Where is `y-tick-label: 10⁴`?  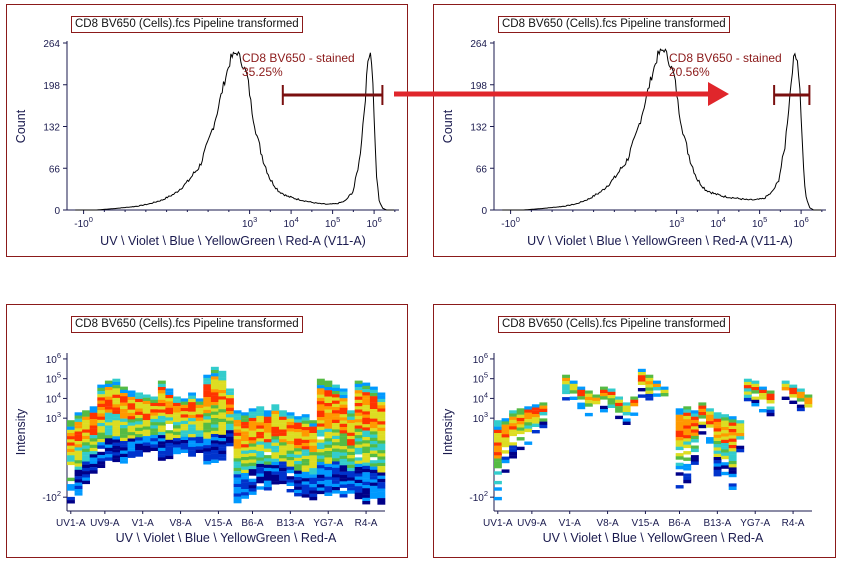
y-tick-label: 10⁴ is located at coordinates (53, 397).